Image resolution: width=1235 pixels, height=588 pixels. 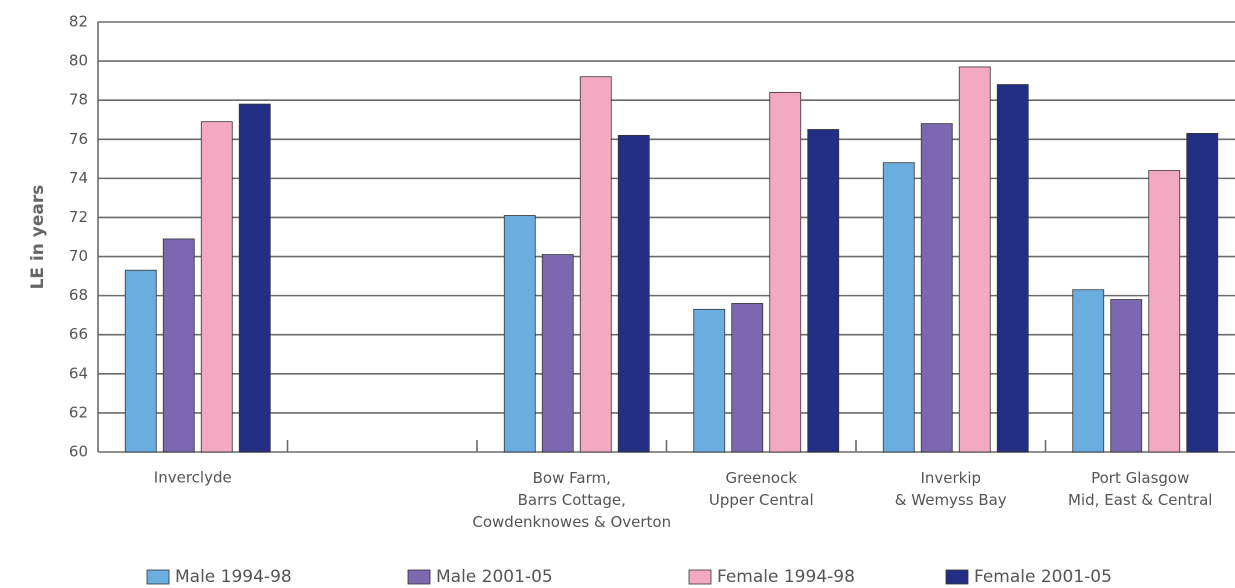 I want to click on y-tick-label: 68, so click(x=78, y=295).